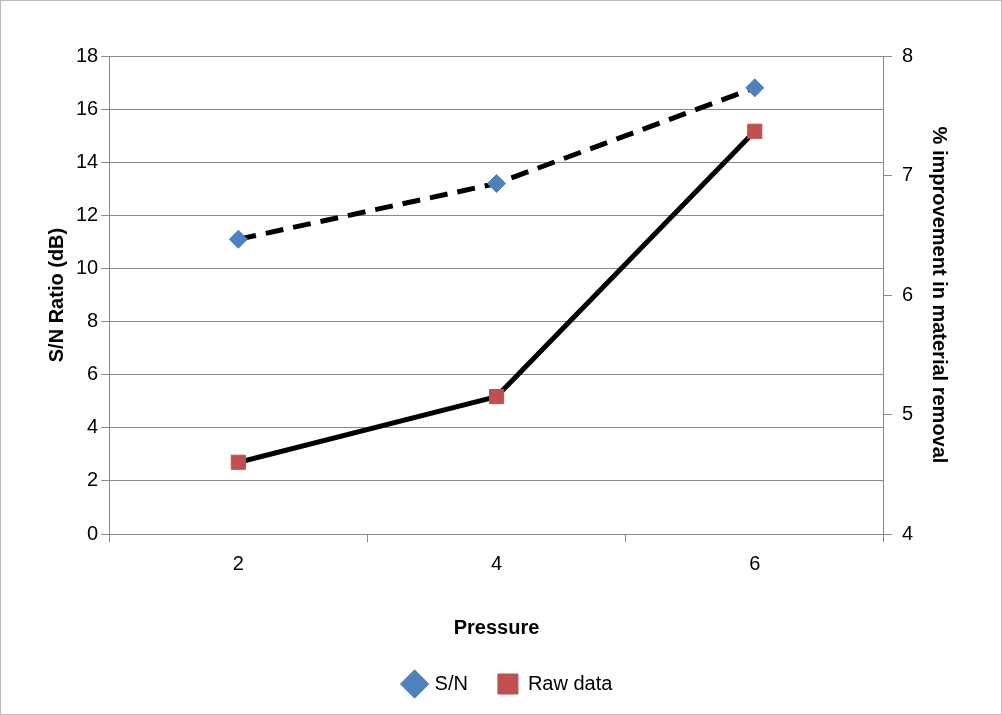  Describe the element at coordinates (87, 213) in the screenshot. I see `y-tick-label: 12` at that location.